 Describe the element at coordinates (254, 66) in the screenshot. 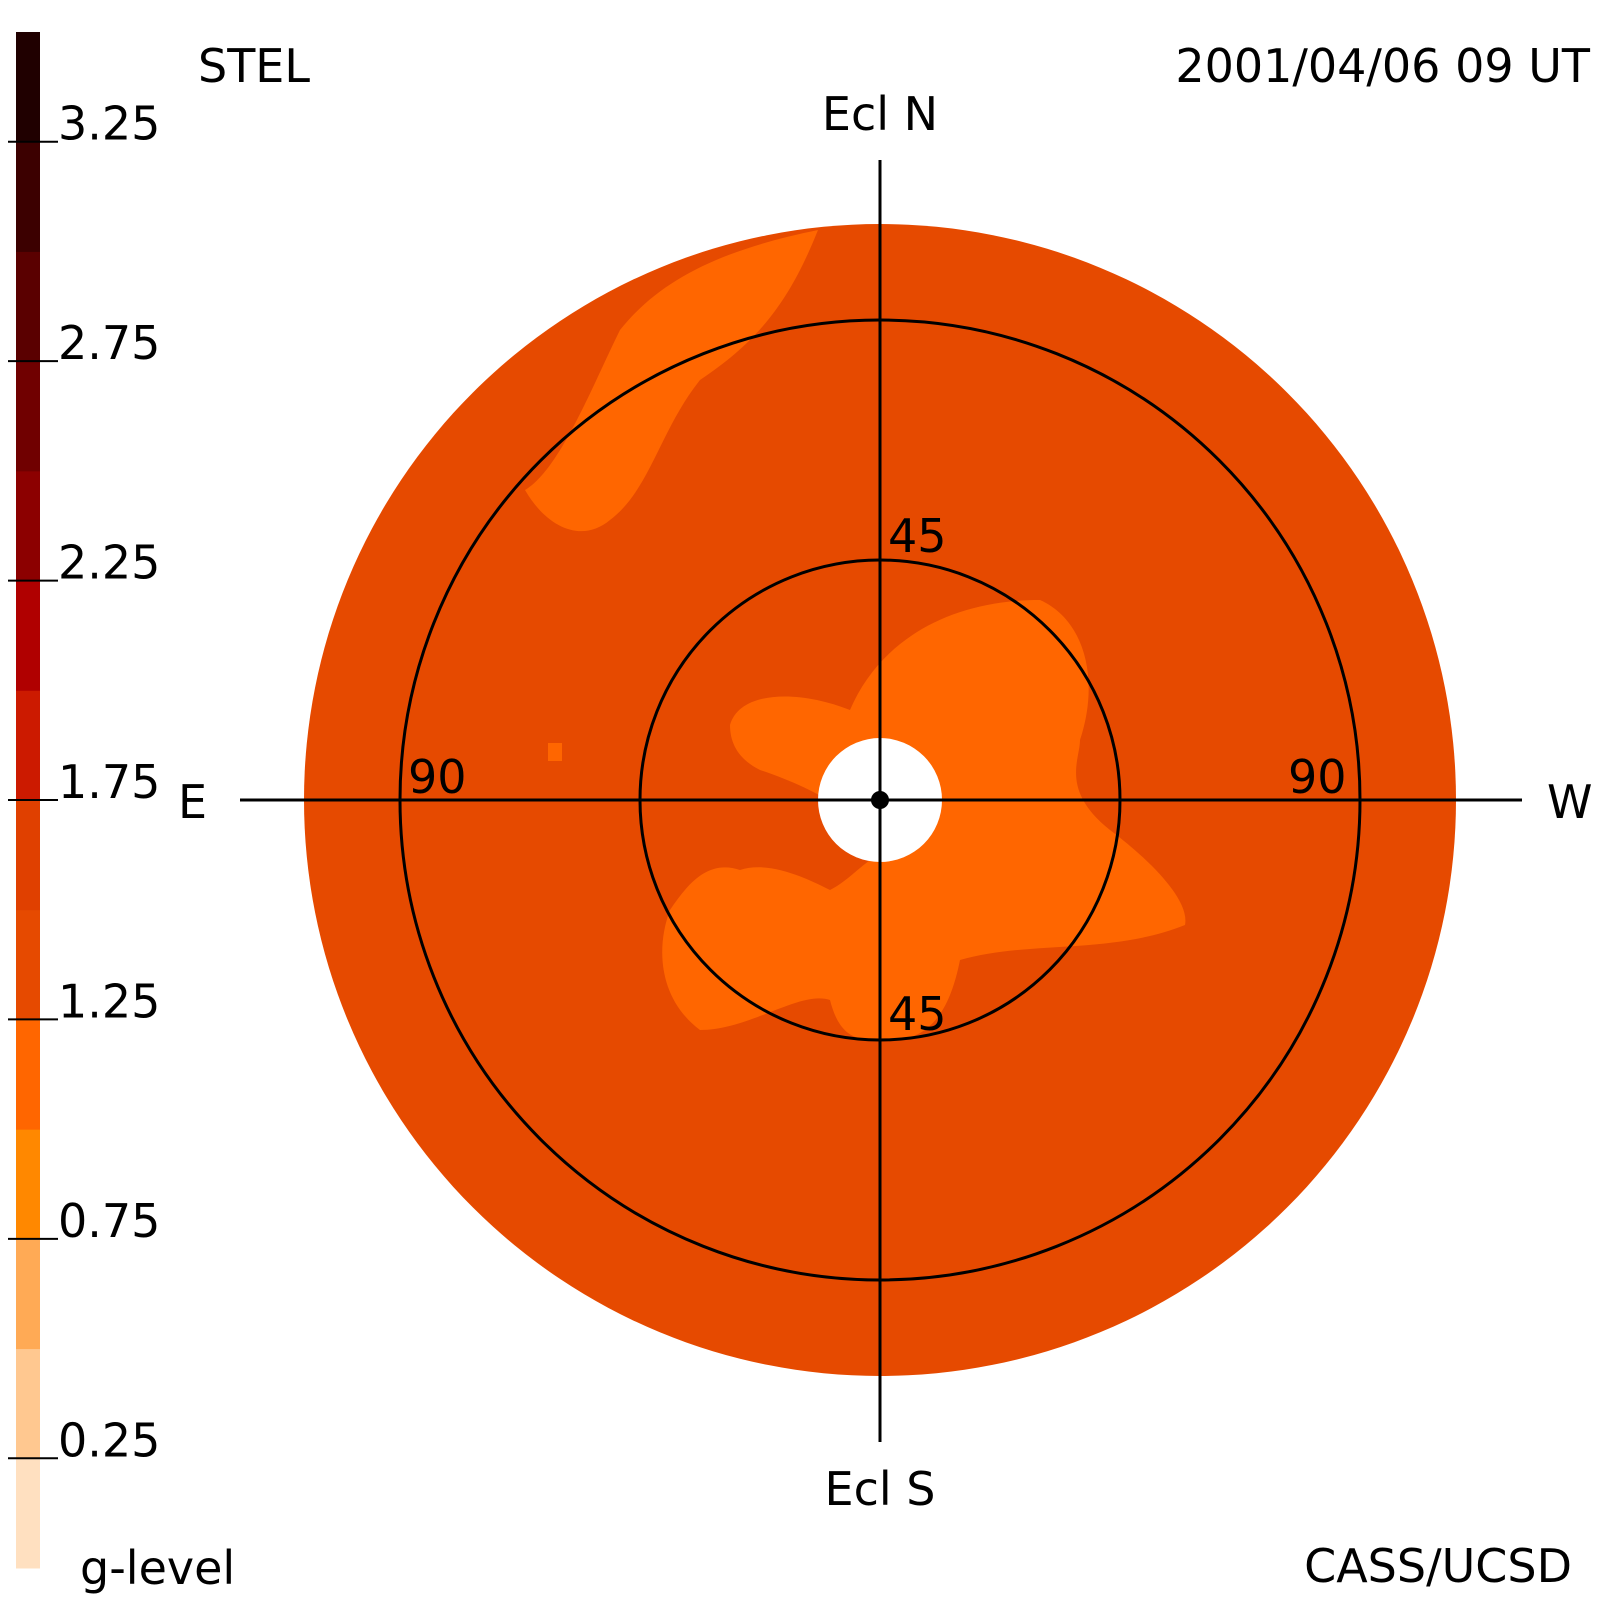

I see `observatory-label: STEL` at that location.